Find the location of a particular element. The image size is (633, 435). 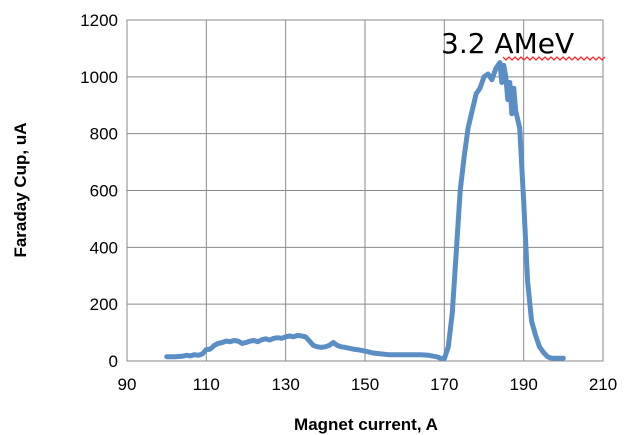

x-tick-label: 150 is located at coordinates (365, 384).